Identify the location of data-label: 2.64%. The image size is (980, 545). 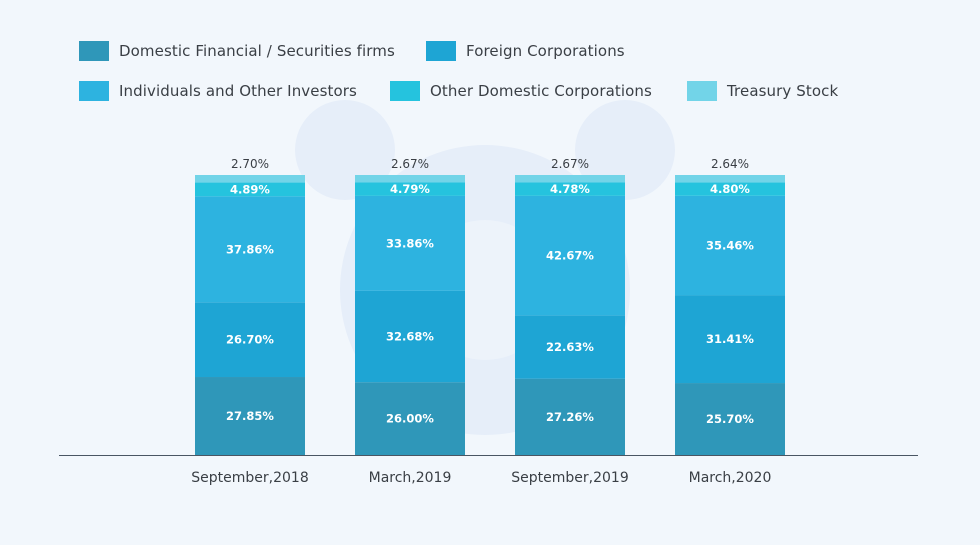
(730, 164).